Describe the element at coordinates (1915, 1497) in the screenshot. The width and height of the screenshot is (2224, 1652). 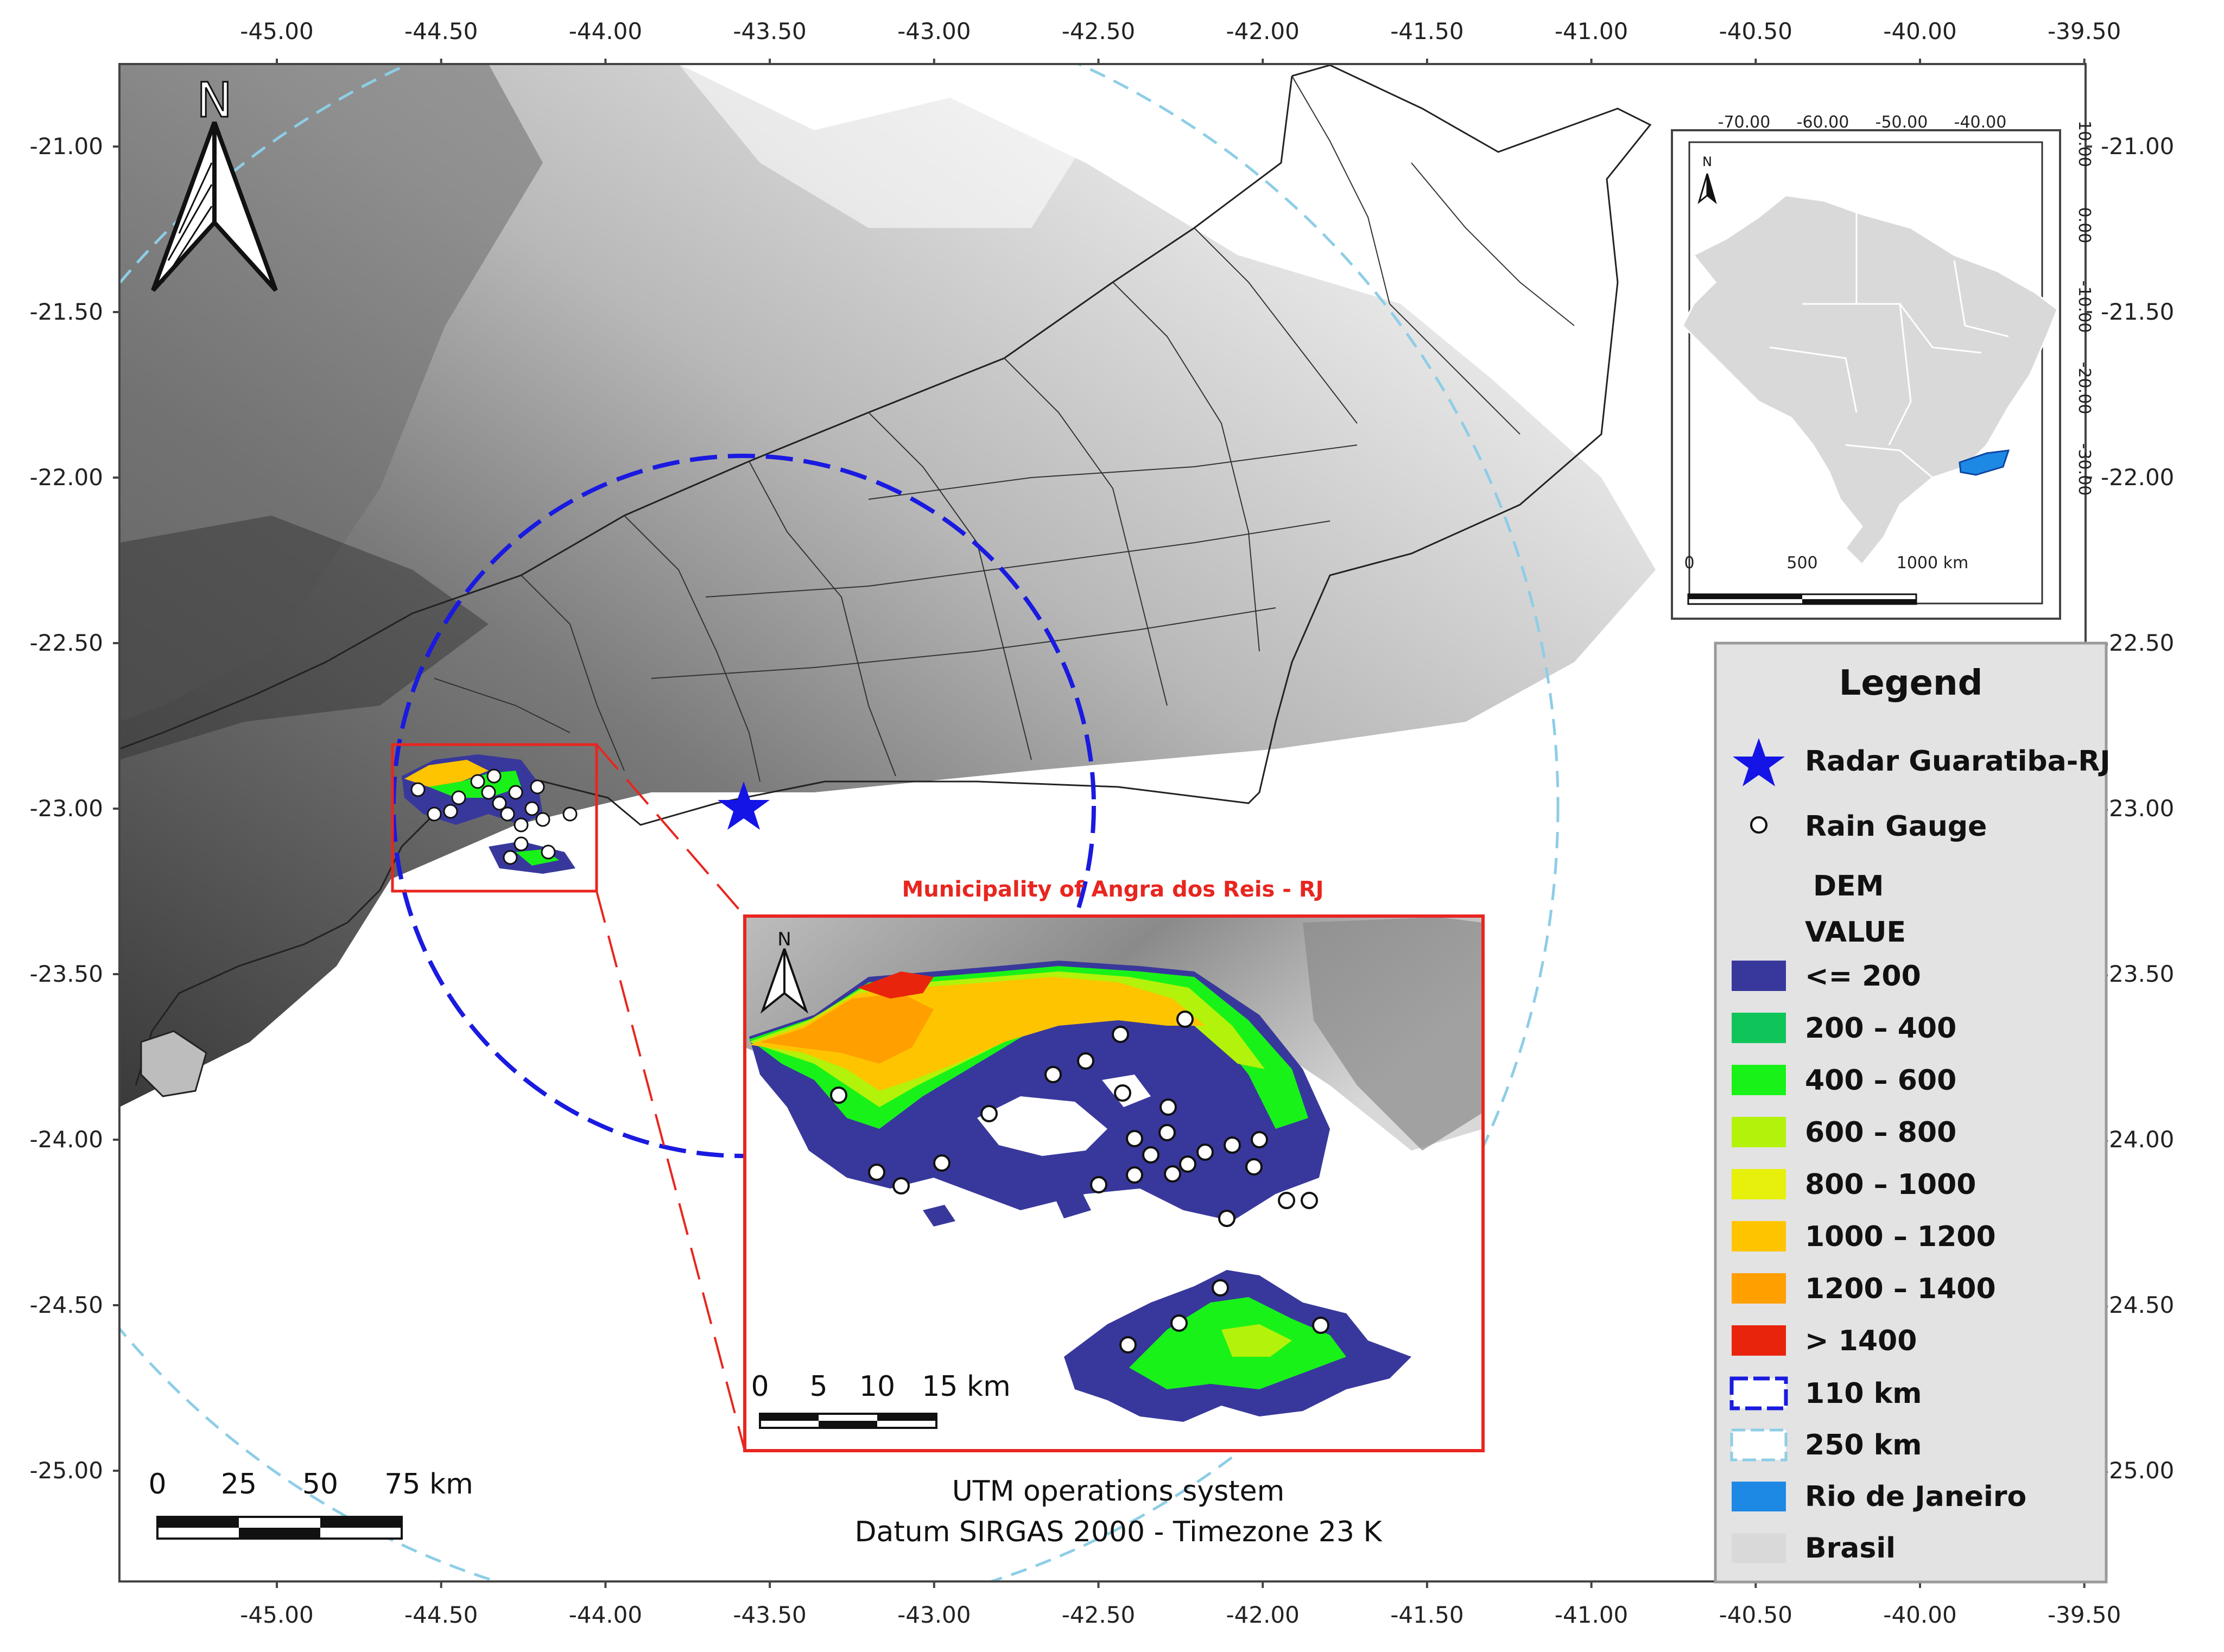
I see `legend-rj-label: Rio de Janeiro` at that location.